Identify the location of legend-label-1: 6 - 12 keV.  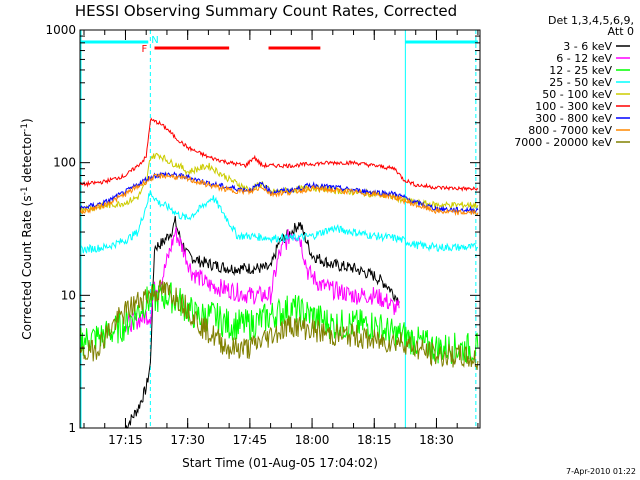
(584, 58).